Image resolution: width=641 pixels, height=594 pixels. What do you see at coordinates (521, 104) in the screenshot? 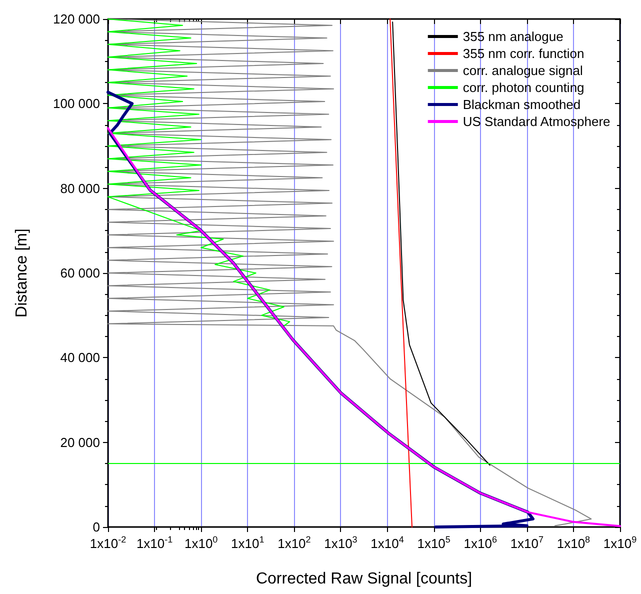
I see `legend-label: Blackman smoothed` at bounding box center [521, 104].